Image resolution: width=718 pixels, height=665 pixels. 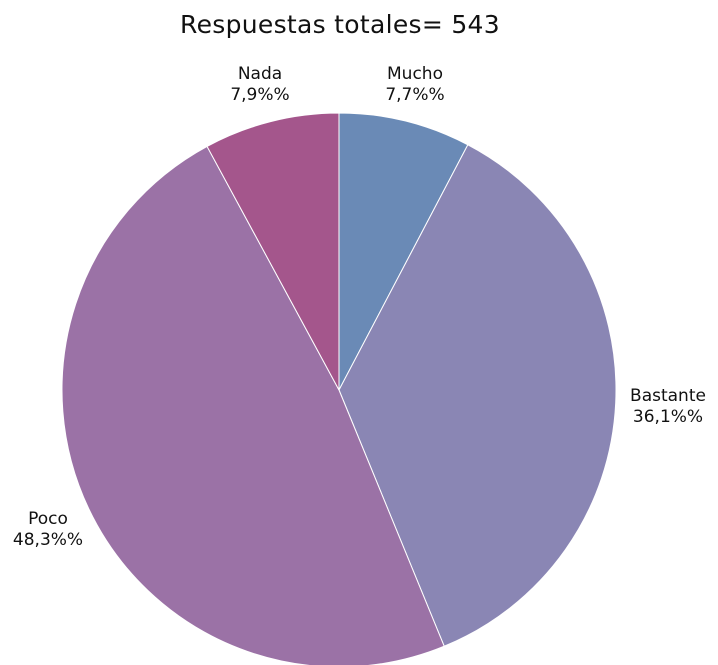 What do you see at coordinates (403, 251) in the screenshot?
I see `pie-slice-mucho` at bounding box center [403, 251].